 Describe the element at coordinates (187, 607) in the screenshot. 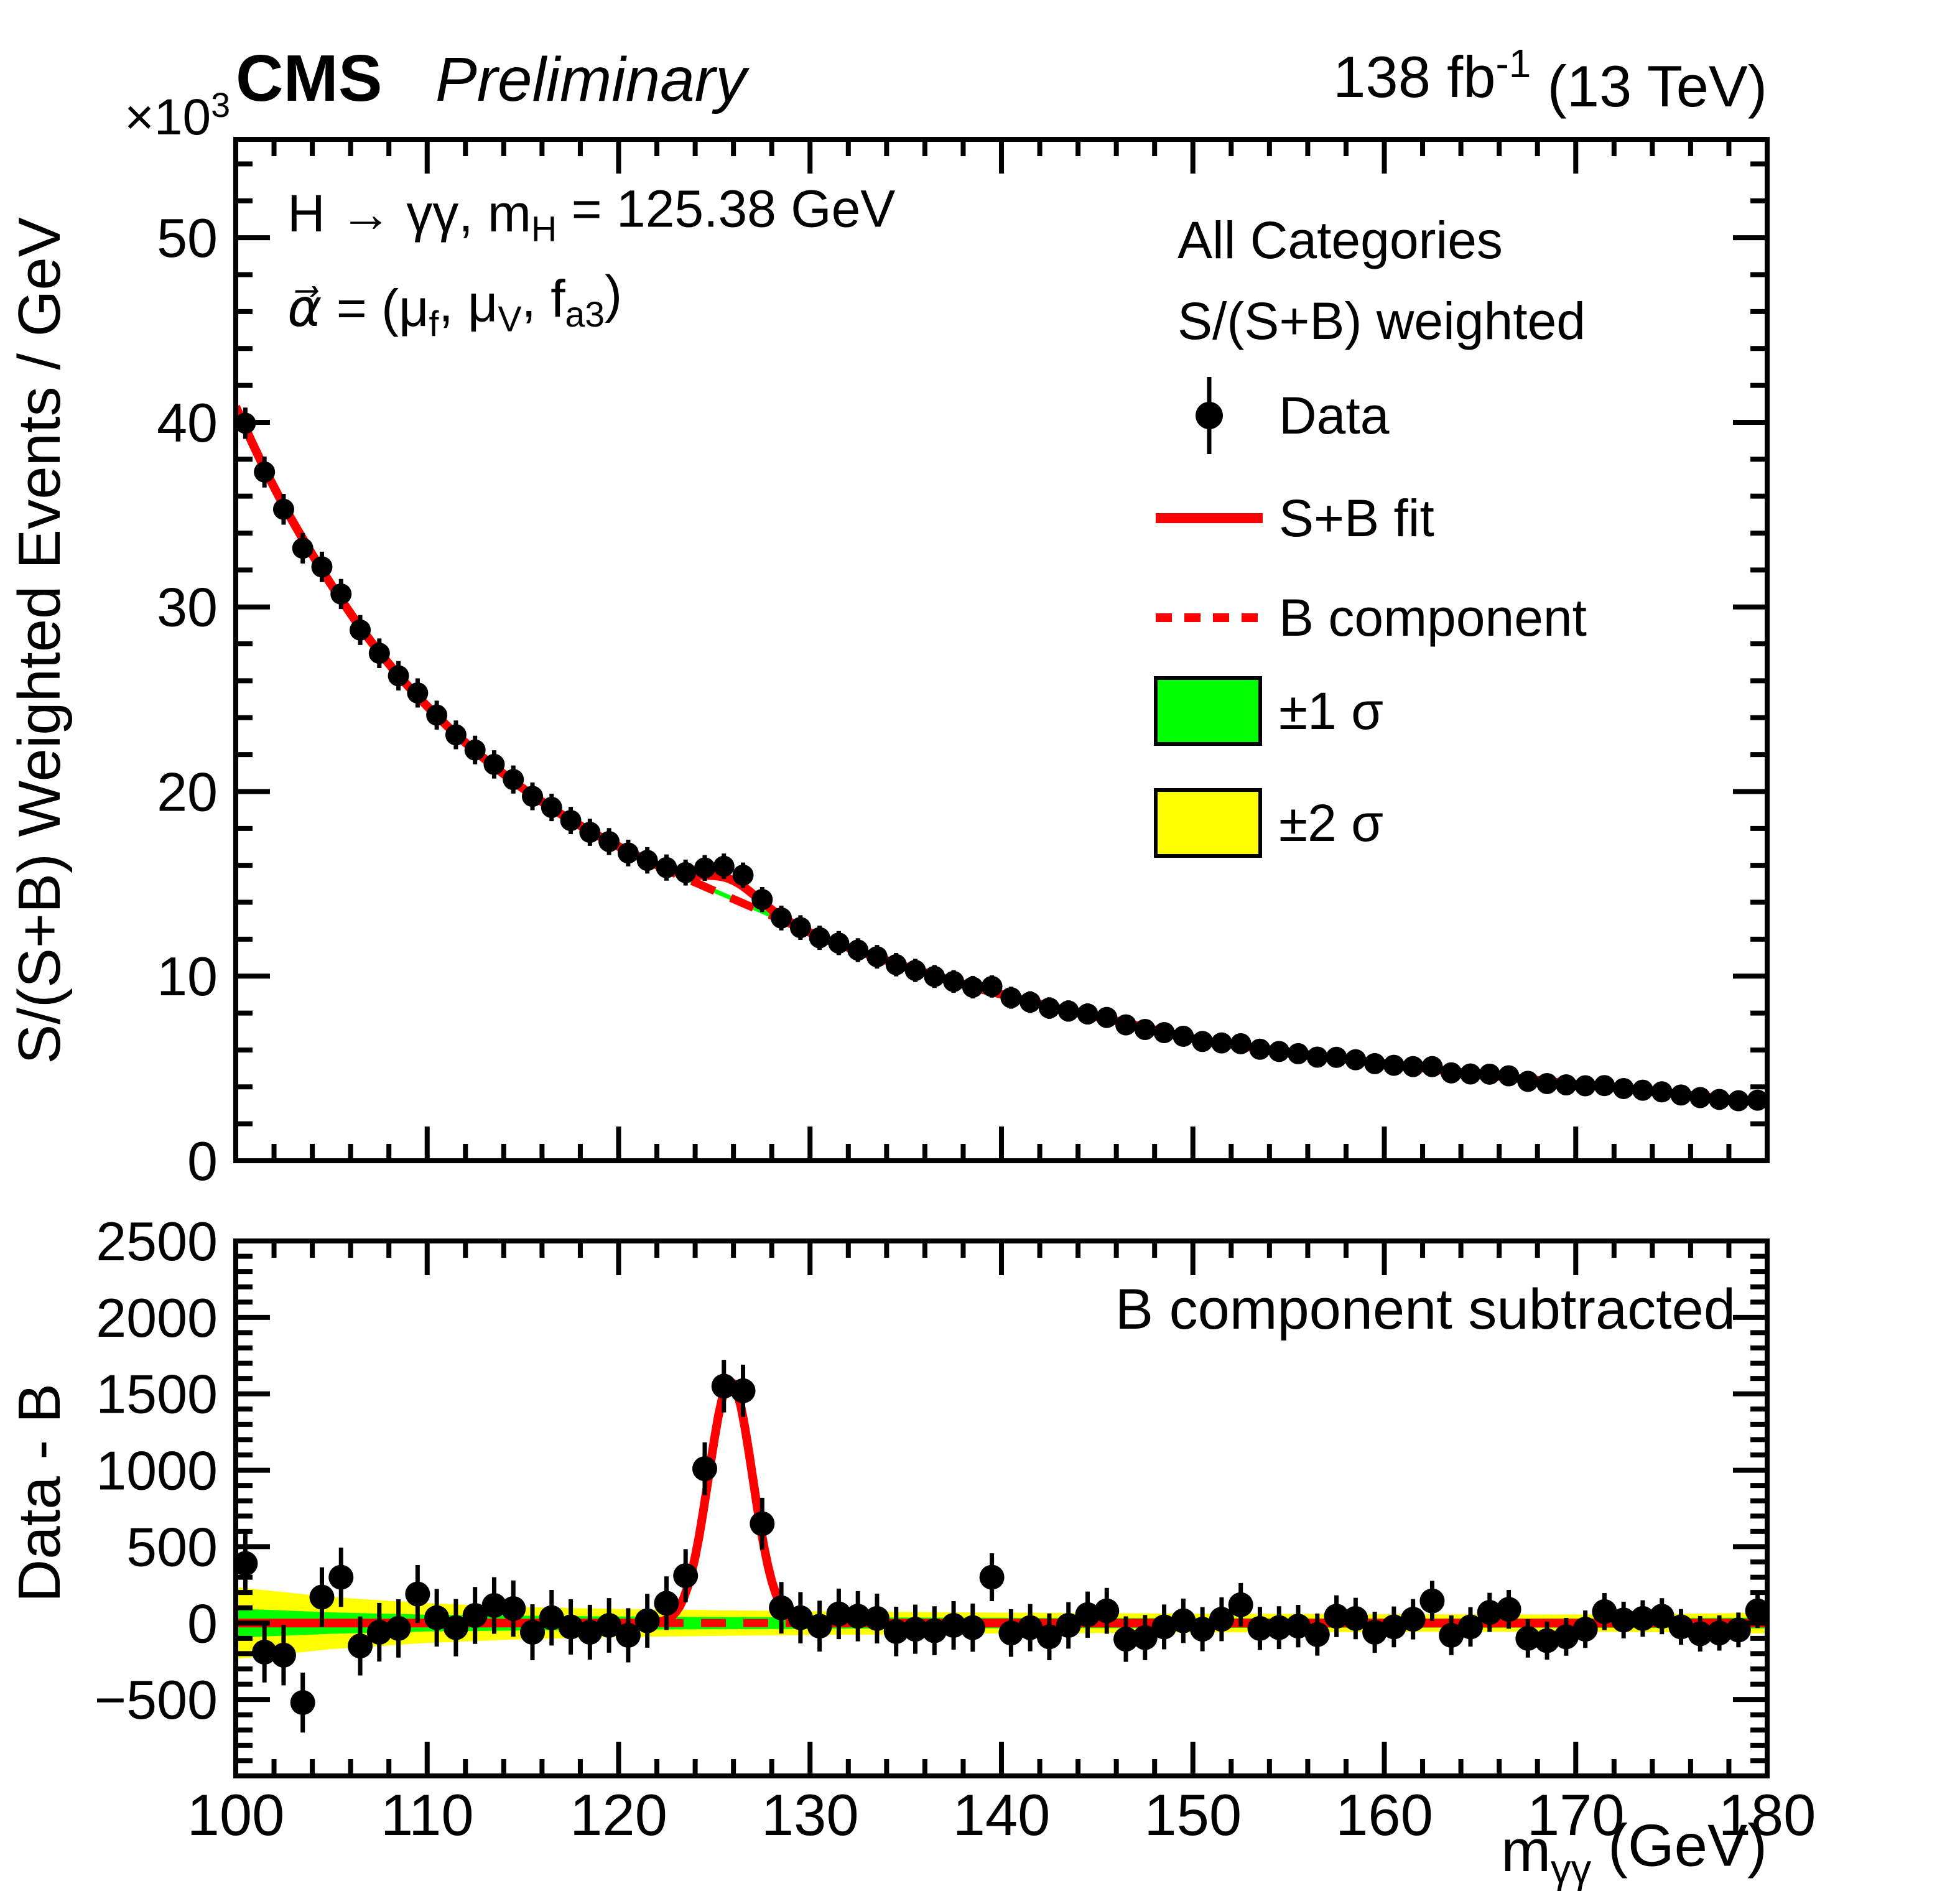

I see `svg-text: 30` at that location.